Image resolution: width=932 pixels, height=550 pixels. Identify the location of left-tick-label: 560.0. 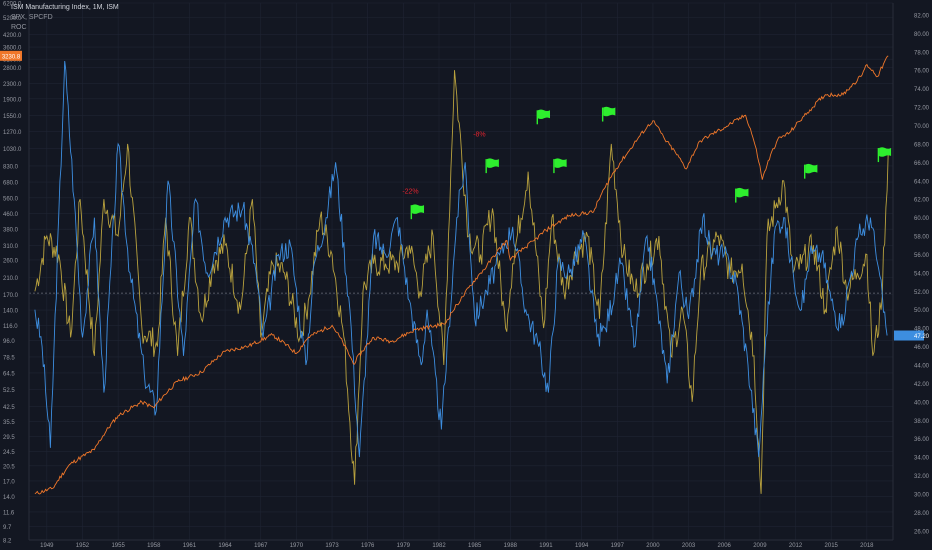
(11, 199).